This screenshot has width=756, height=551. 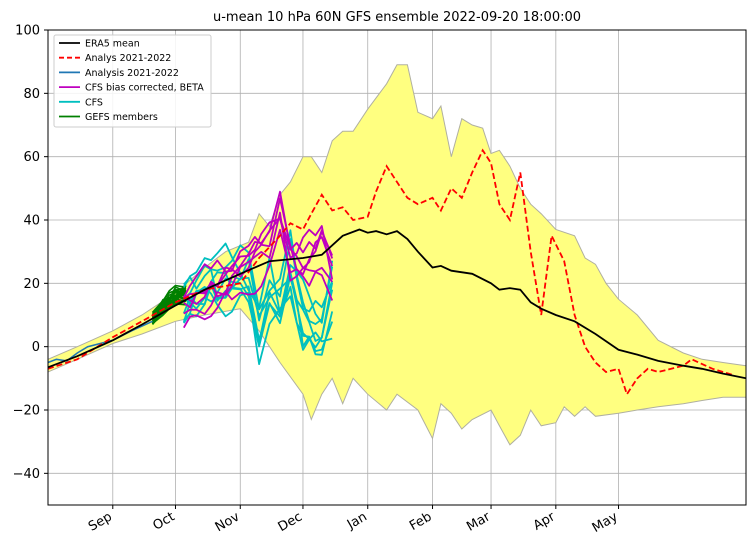 I want to click on legend-label: Analysis 2021-2022, so click(x=132, y=73).